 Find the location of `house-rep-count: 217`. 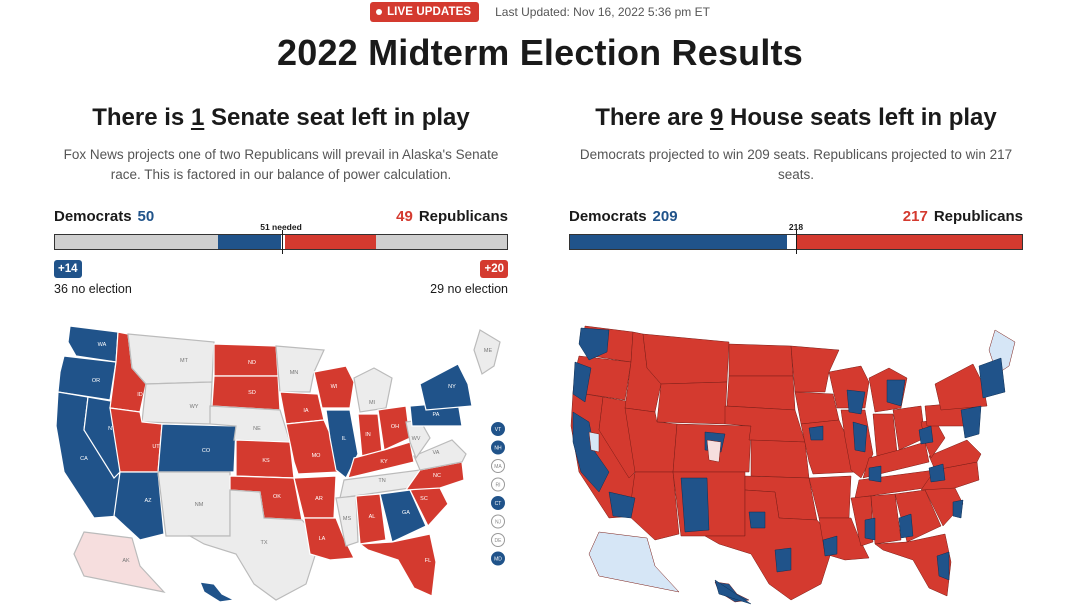

house-rep-count: 217 is located at coordinates (915, 216).